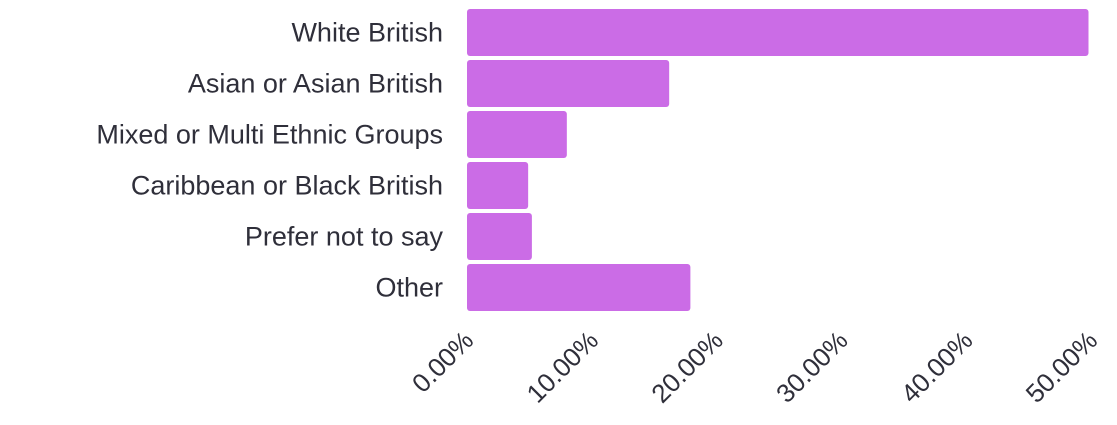  Describe the element at coordinates (287, 186) in the screenshot. I see `category-label-3: Caribbean or Black British` at that location.